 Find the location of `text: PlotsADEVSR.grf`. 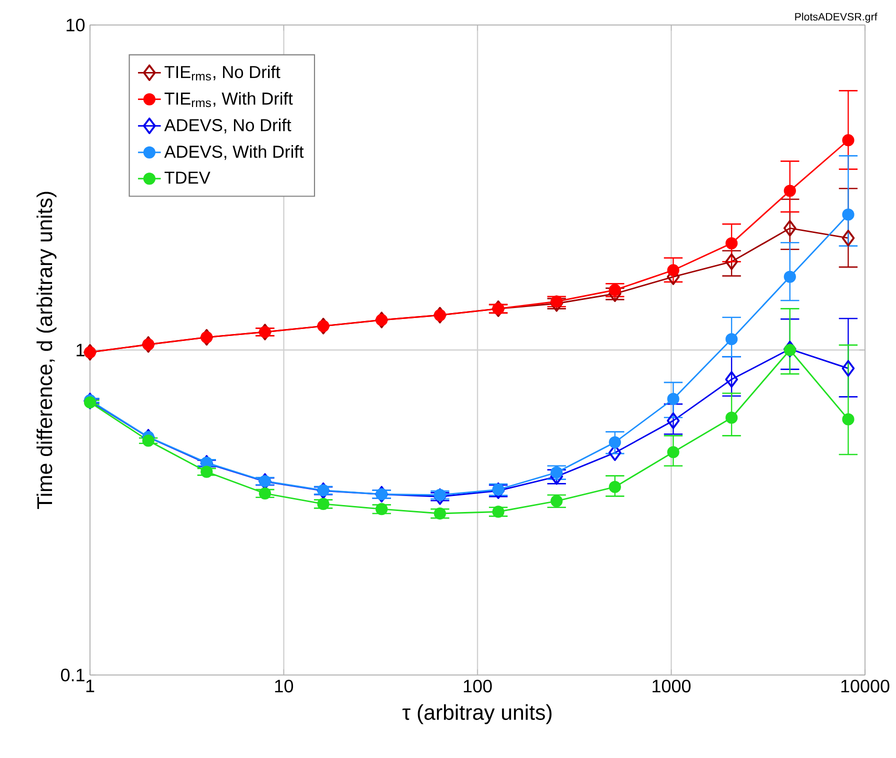

text: PlotsADEVSR.grf is located at coordinates (836, 17).